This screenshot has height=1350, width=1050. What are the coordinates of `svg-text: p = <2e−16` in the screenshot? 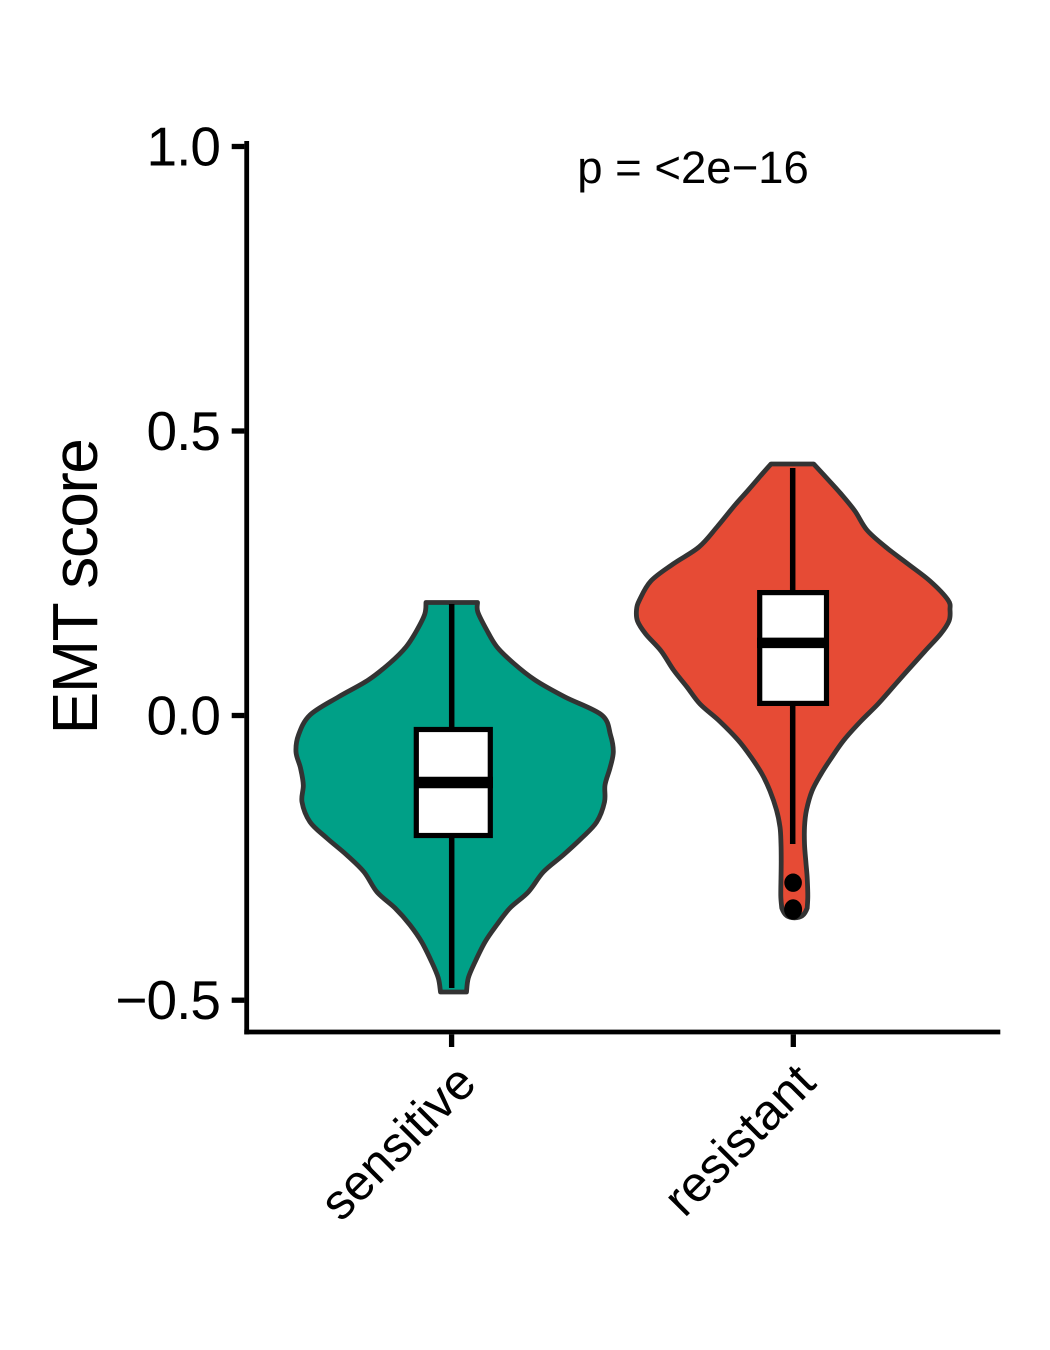 It's located at (693, 167).